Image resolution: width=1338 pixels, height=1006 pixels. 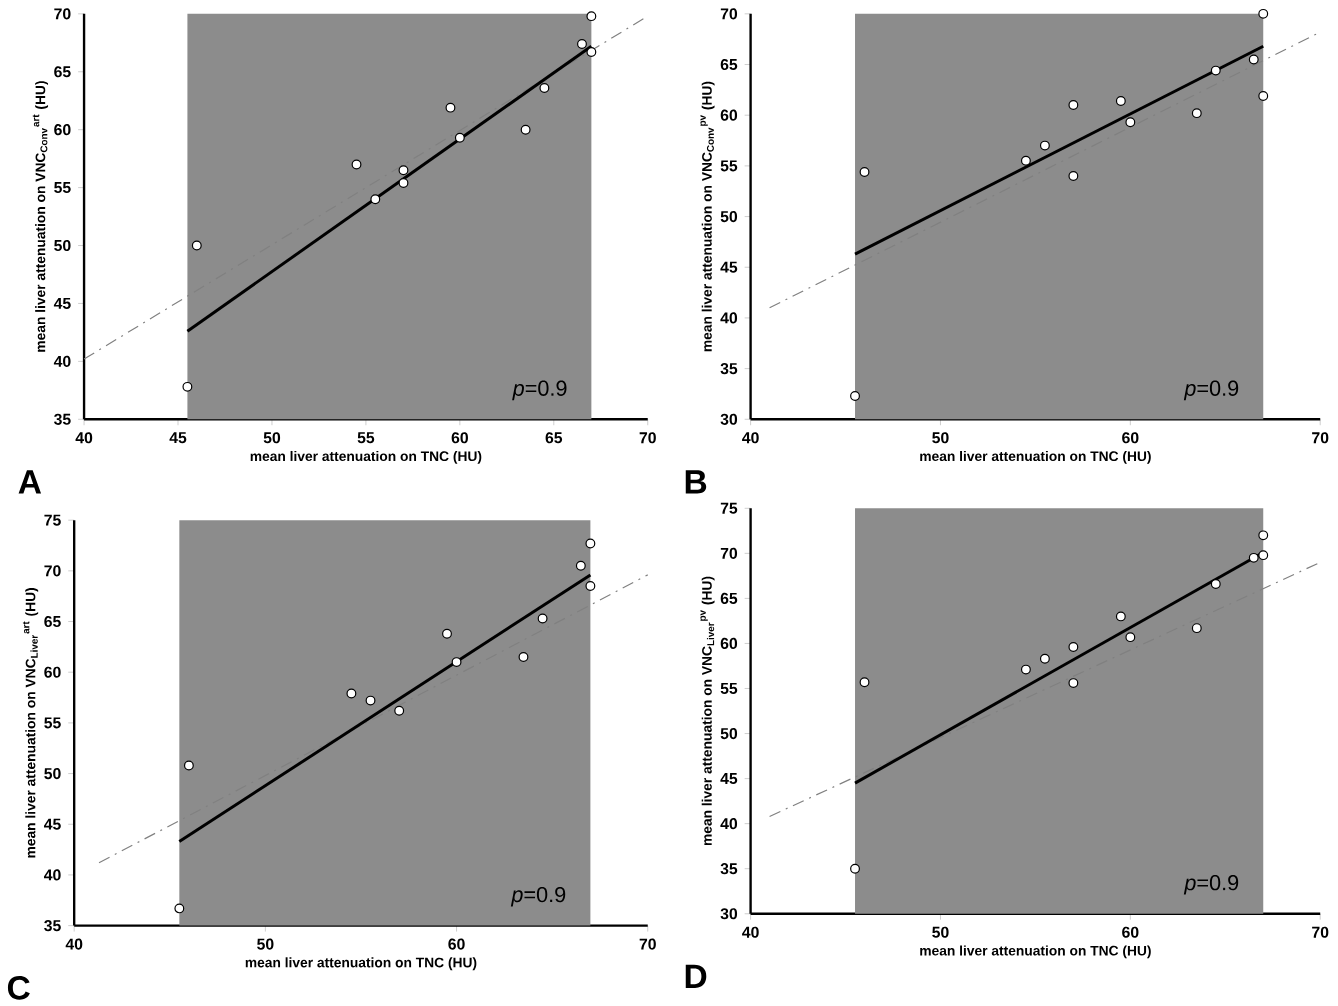 What do you see at coordinates (696, 976) in the screenshot?
I see `text: D` at bounding box center [696, 976].